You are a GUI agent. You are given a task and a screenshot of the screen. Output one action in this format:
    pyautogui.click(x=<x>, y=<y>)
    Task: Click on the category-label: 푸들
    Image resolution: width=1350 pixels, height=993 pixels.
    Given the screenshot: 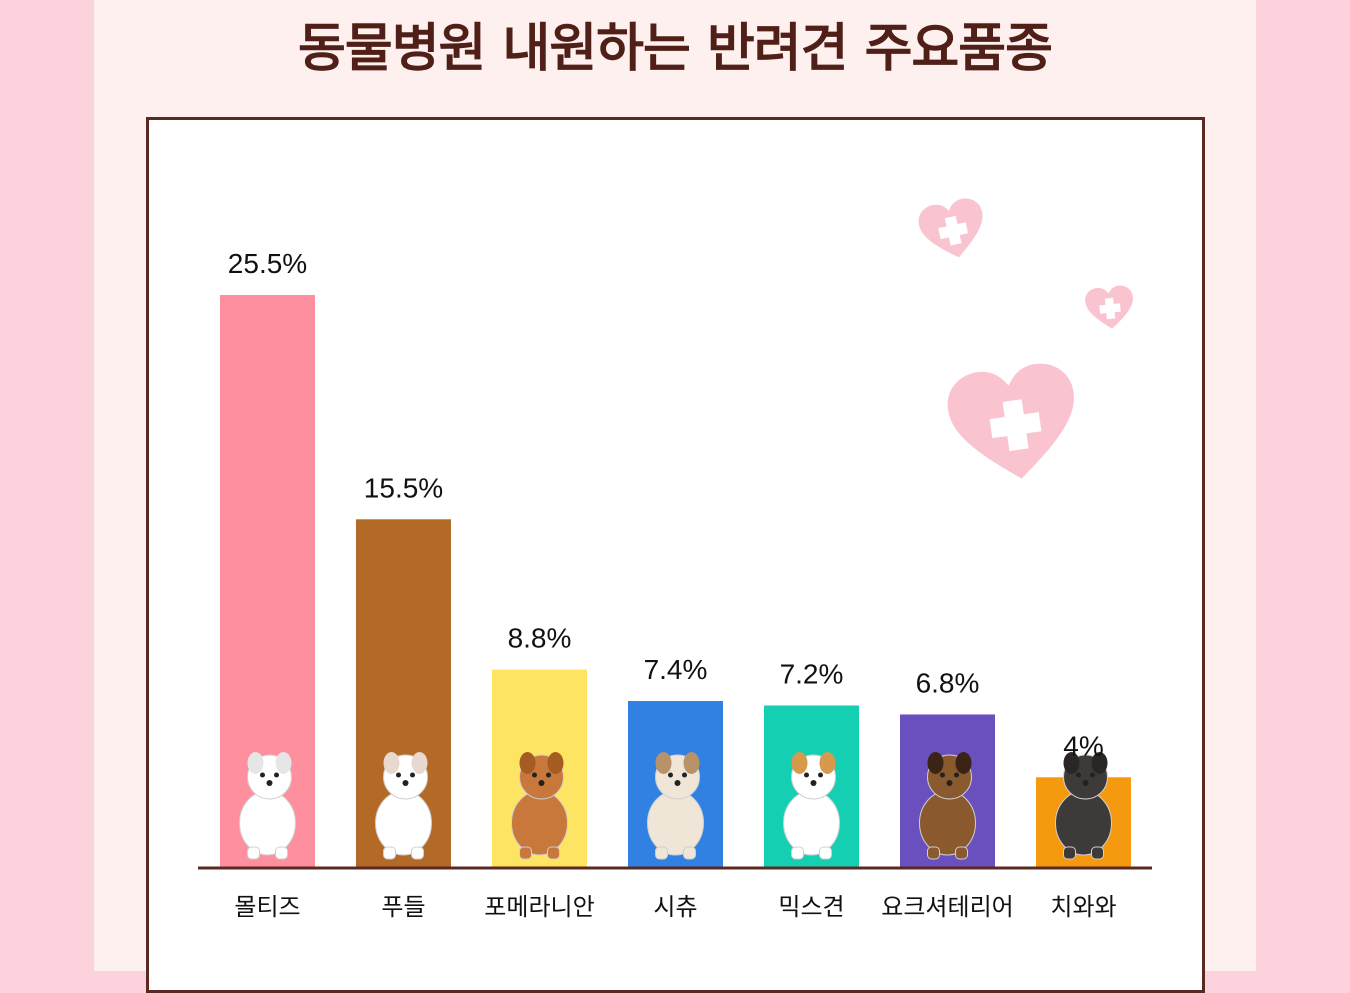 What is the action you would take?
    pyautogui.click(x=403, y=907)
    